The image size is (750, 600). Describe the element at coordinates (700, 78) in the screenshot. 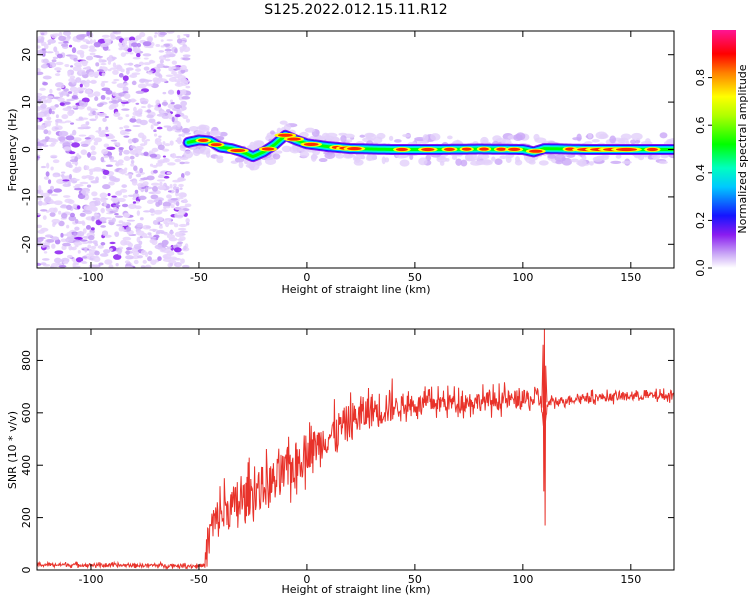

I see `colorbar-tick-label: 0.8` at that location.